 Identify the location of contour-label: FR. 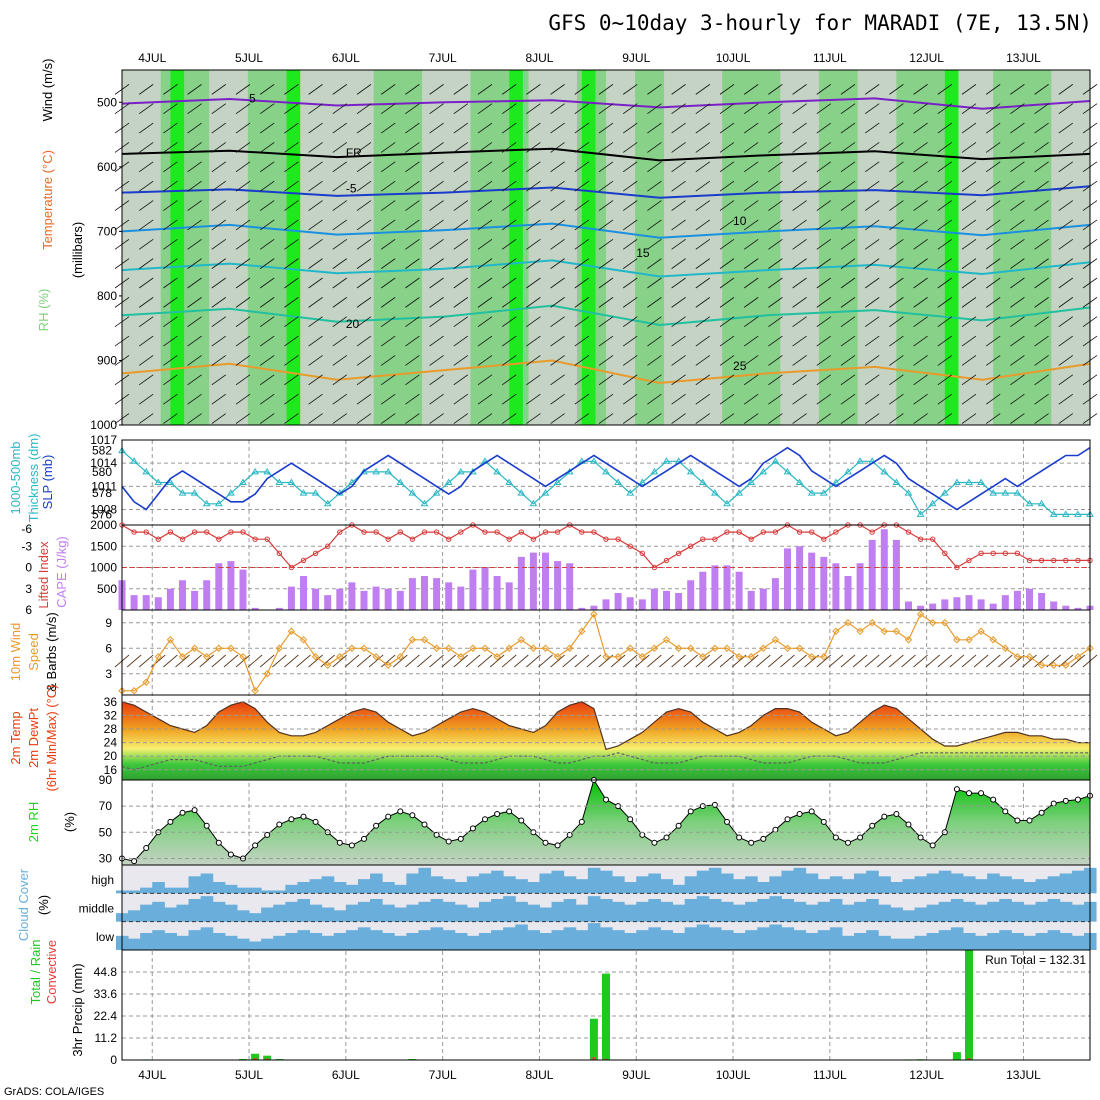
(354, 153).